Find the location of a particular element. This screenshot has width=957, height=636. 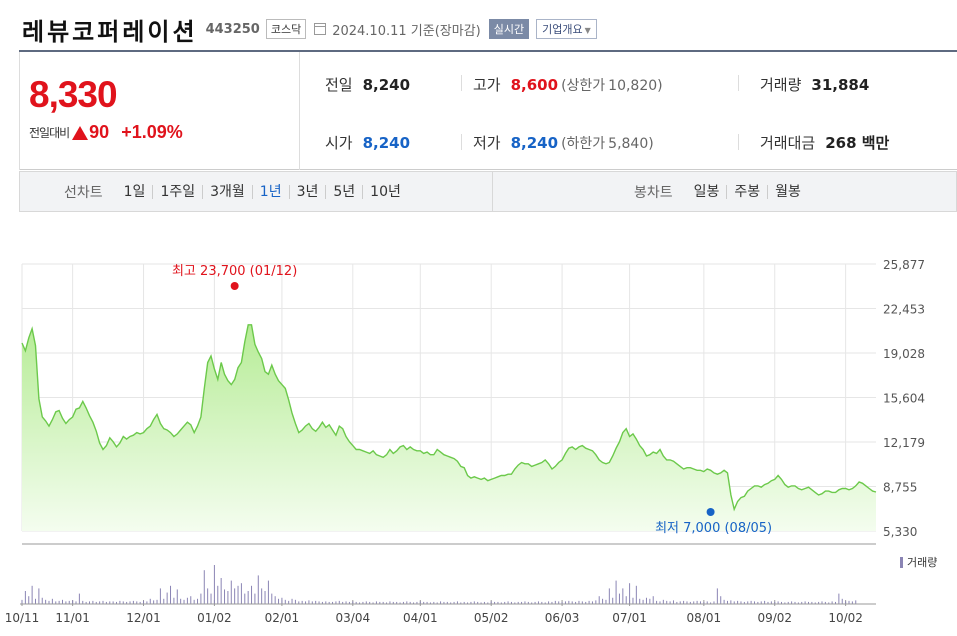

candle-monthly: 월봉 is located at coordinates (788, 191).